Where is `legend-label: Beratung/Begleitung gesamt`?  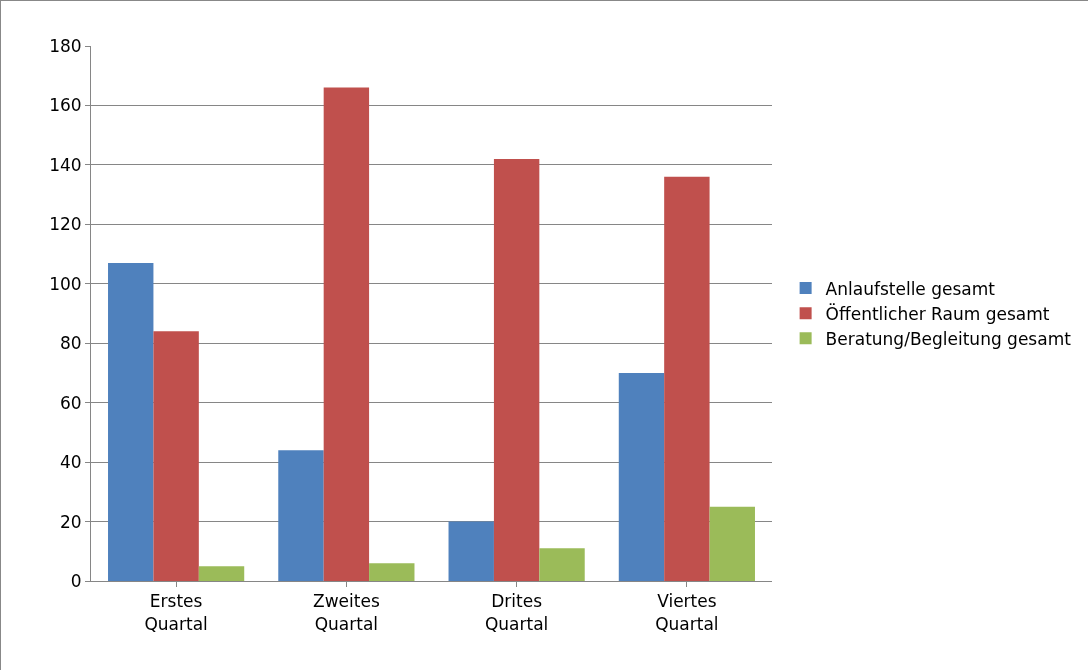
legend-label: Beratung/Begleitung gesamt is located at coordinates (948, 338).